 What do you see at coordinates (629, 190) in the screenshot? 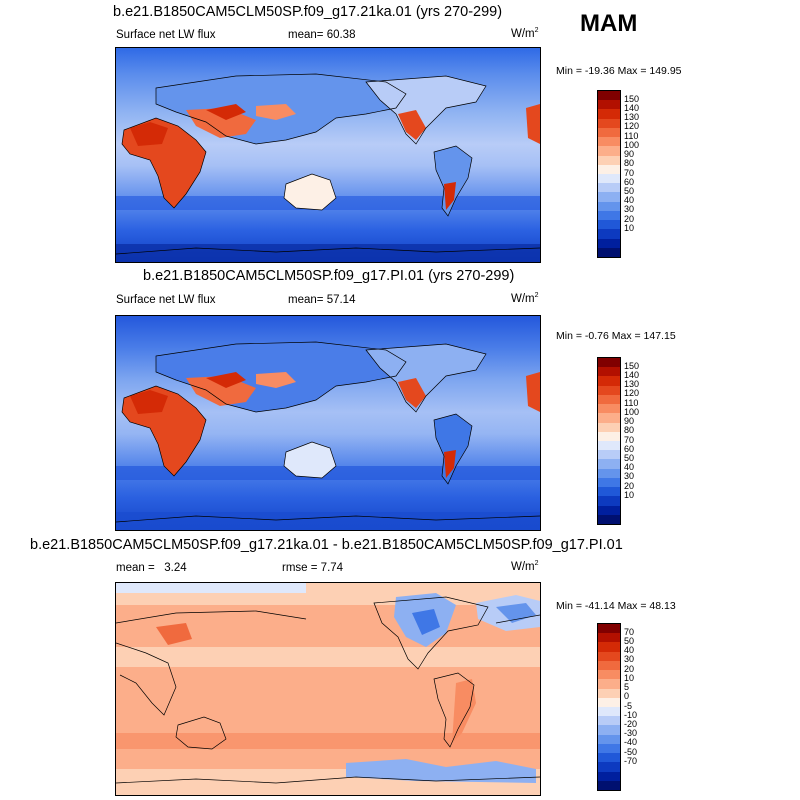
I see `colorbar-tick-label: 50` at bounding box center [629, 190].